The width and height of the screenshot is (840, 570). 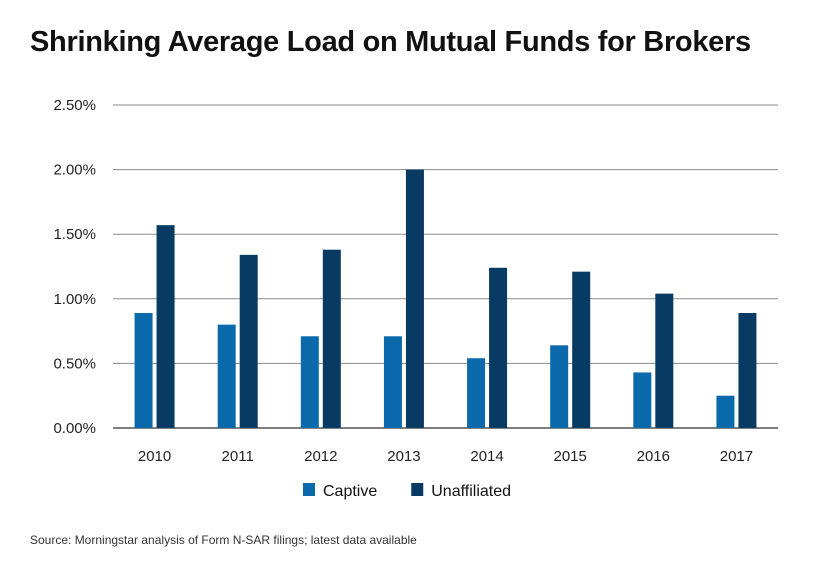 What do you see at coordinates (747, 370) in the screenshot?
I see `bar-unaffiliated-2017` at bounding box center [747, 370].